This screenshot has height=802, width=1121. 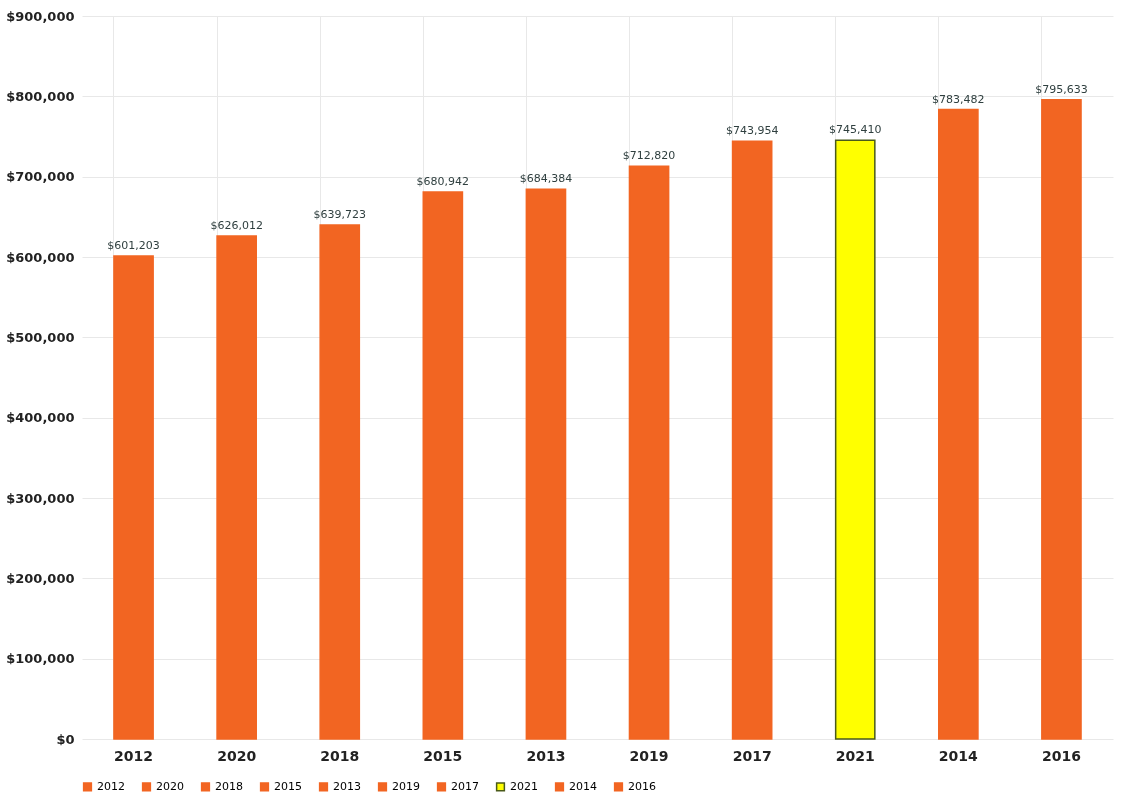 I want to click on legend-label: 2016, so click(x=642, y=786).